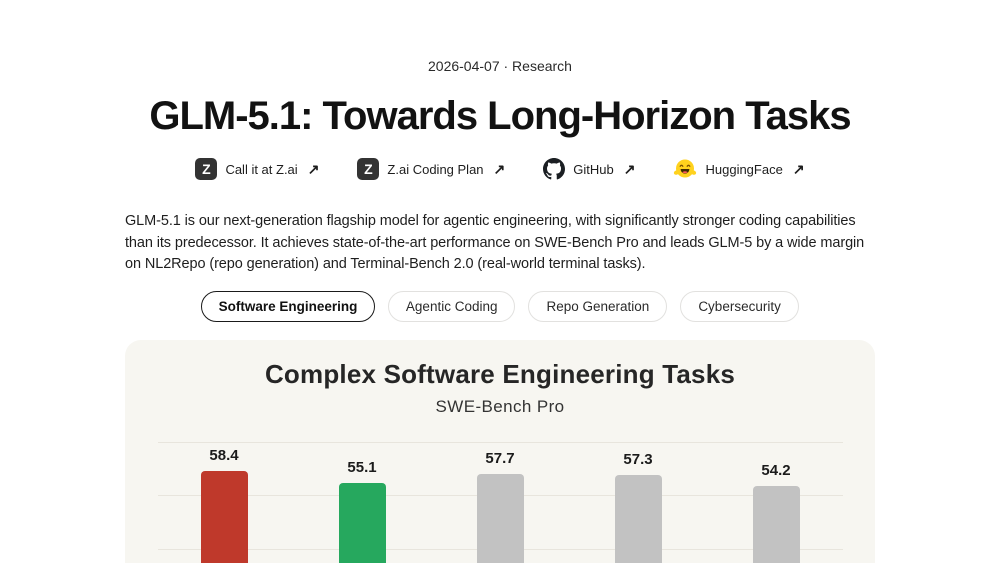 The image size is (1000, 563). What do you see at coordinates (500, 442) in the screenshot?
I see `gridline` at bounding box center [500, 442].